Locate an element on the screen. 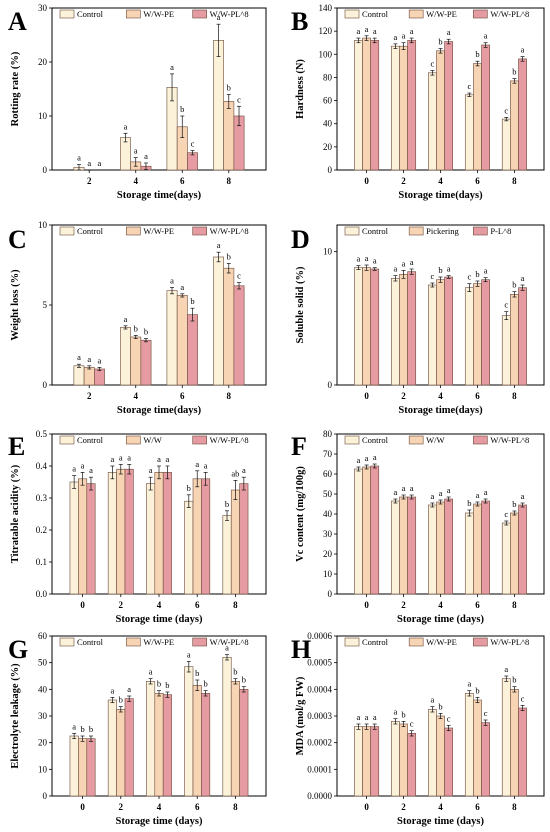  legend-label: W/W-PL^8 is located at coordinates (229, 14).